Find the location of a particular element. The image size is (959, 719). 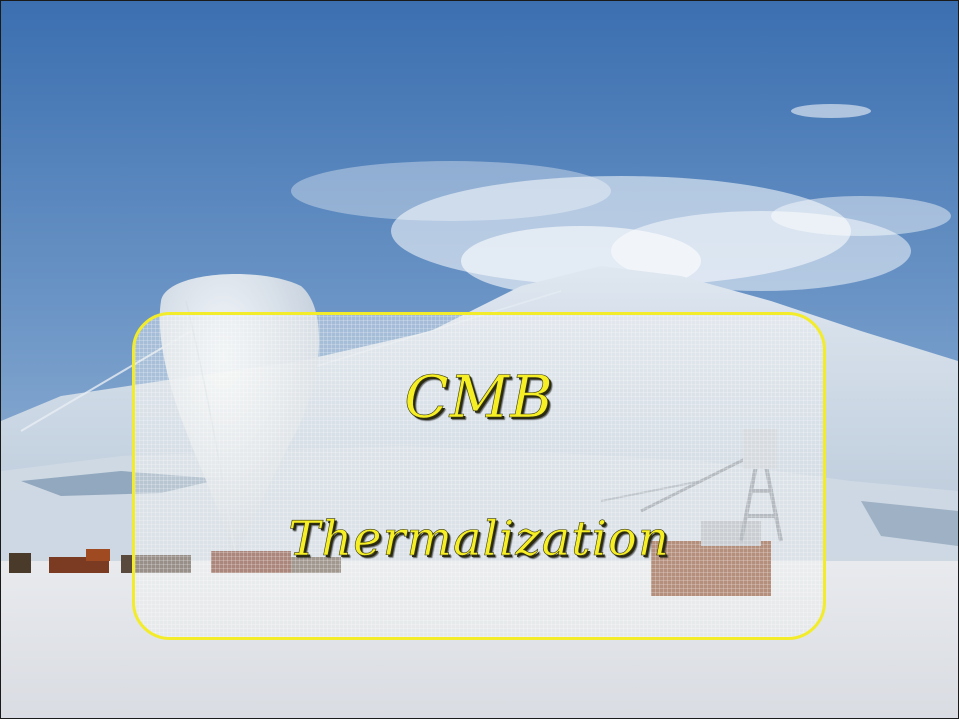

mountain-shadow is located at coordinates (121, 483).